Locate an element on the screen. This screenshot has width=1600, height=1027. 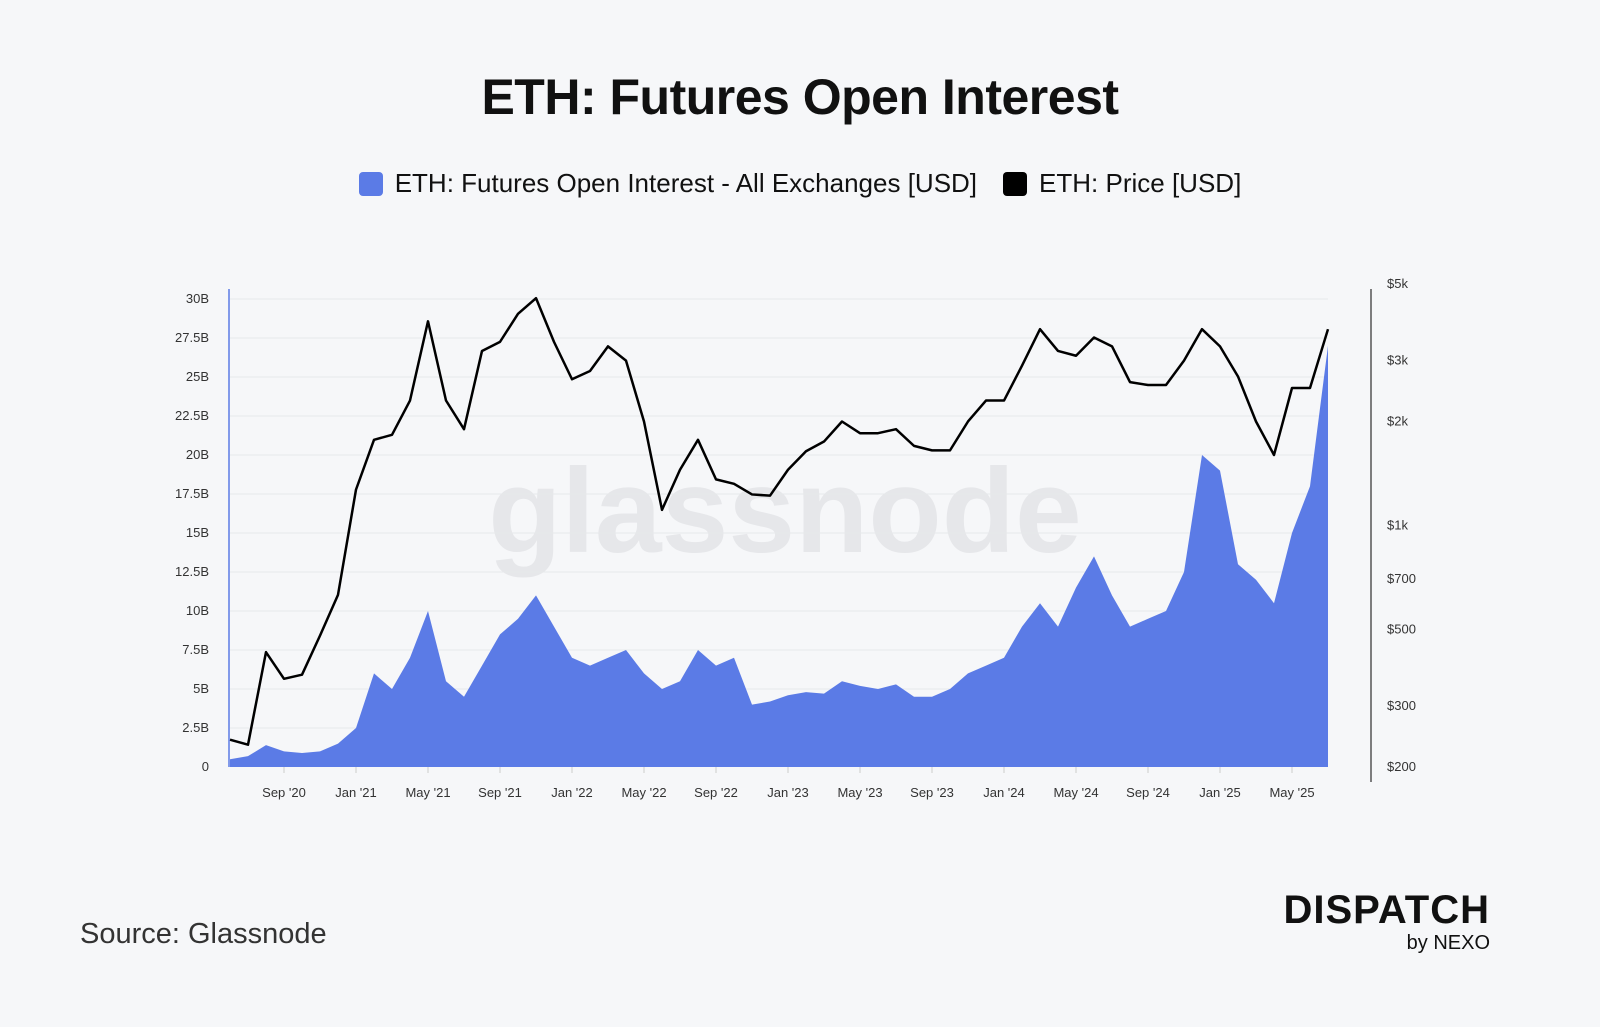
x-tick-label: Jan '23 is located at coordinates (788, 792).